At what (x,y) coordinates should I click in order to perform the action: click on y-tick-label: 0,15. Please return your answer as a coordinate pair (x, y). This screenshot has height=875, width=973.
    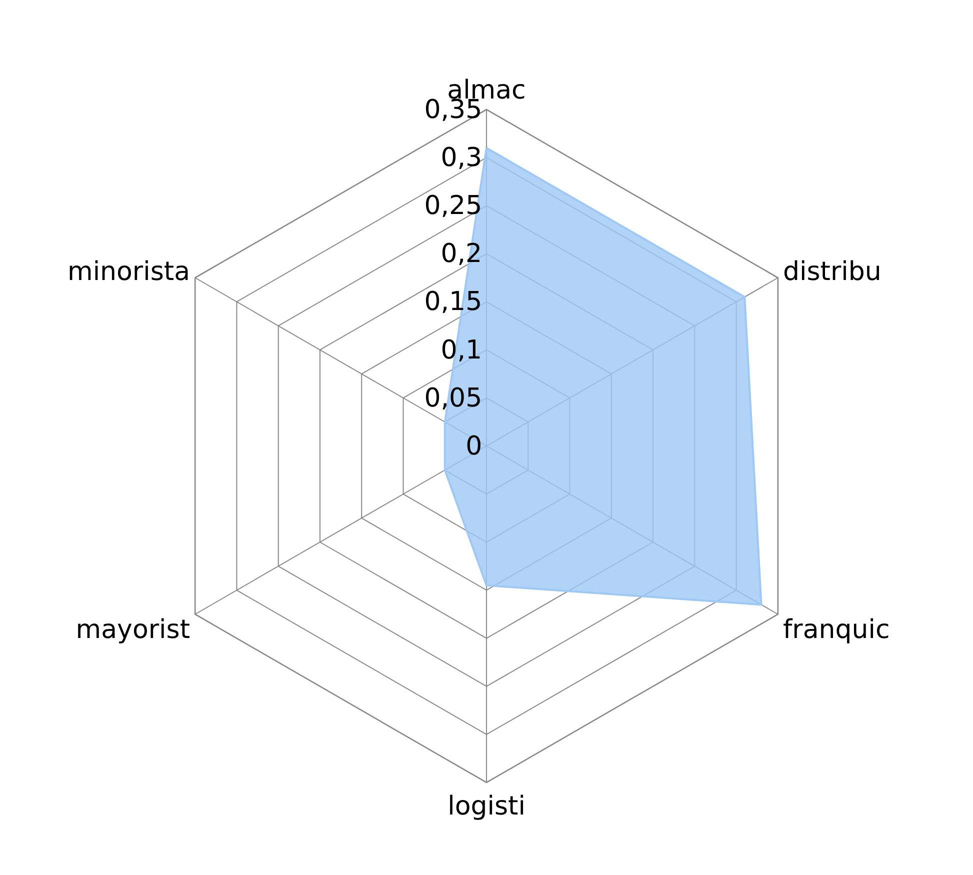
    Looking at the image, I should click on (453, 302).